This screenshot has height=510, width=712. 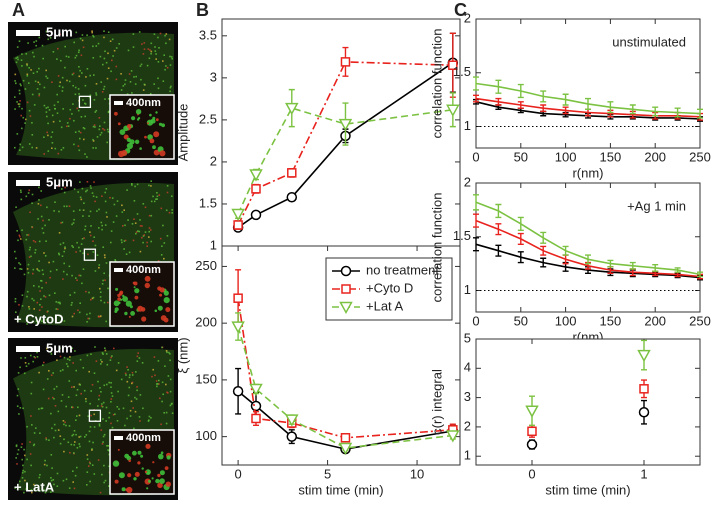 I want to click on x-tick-label: 100, so click(x=566, y=156).